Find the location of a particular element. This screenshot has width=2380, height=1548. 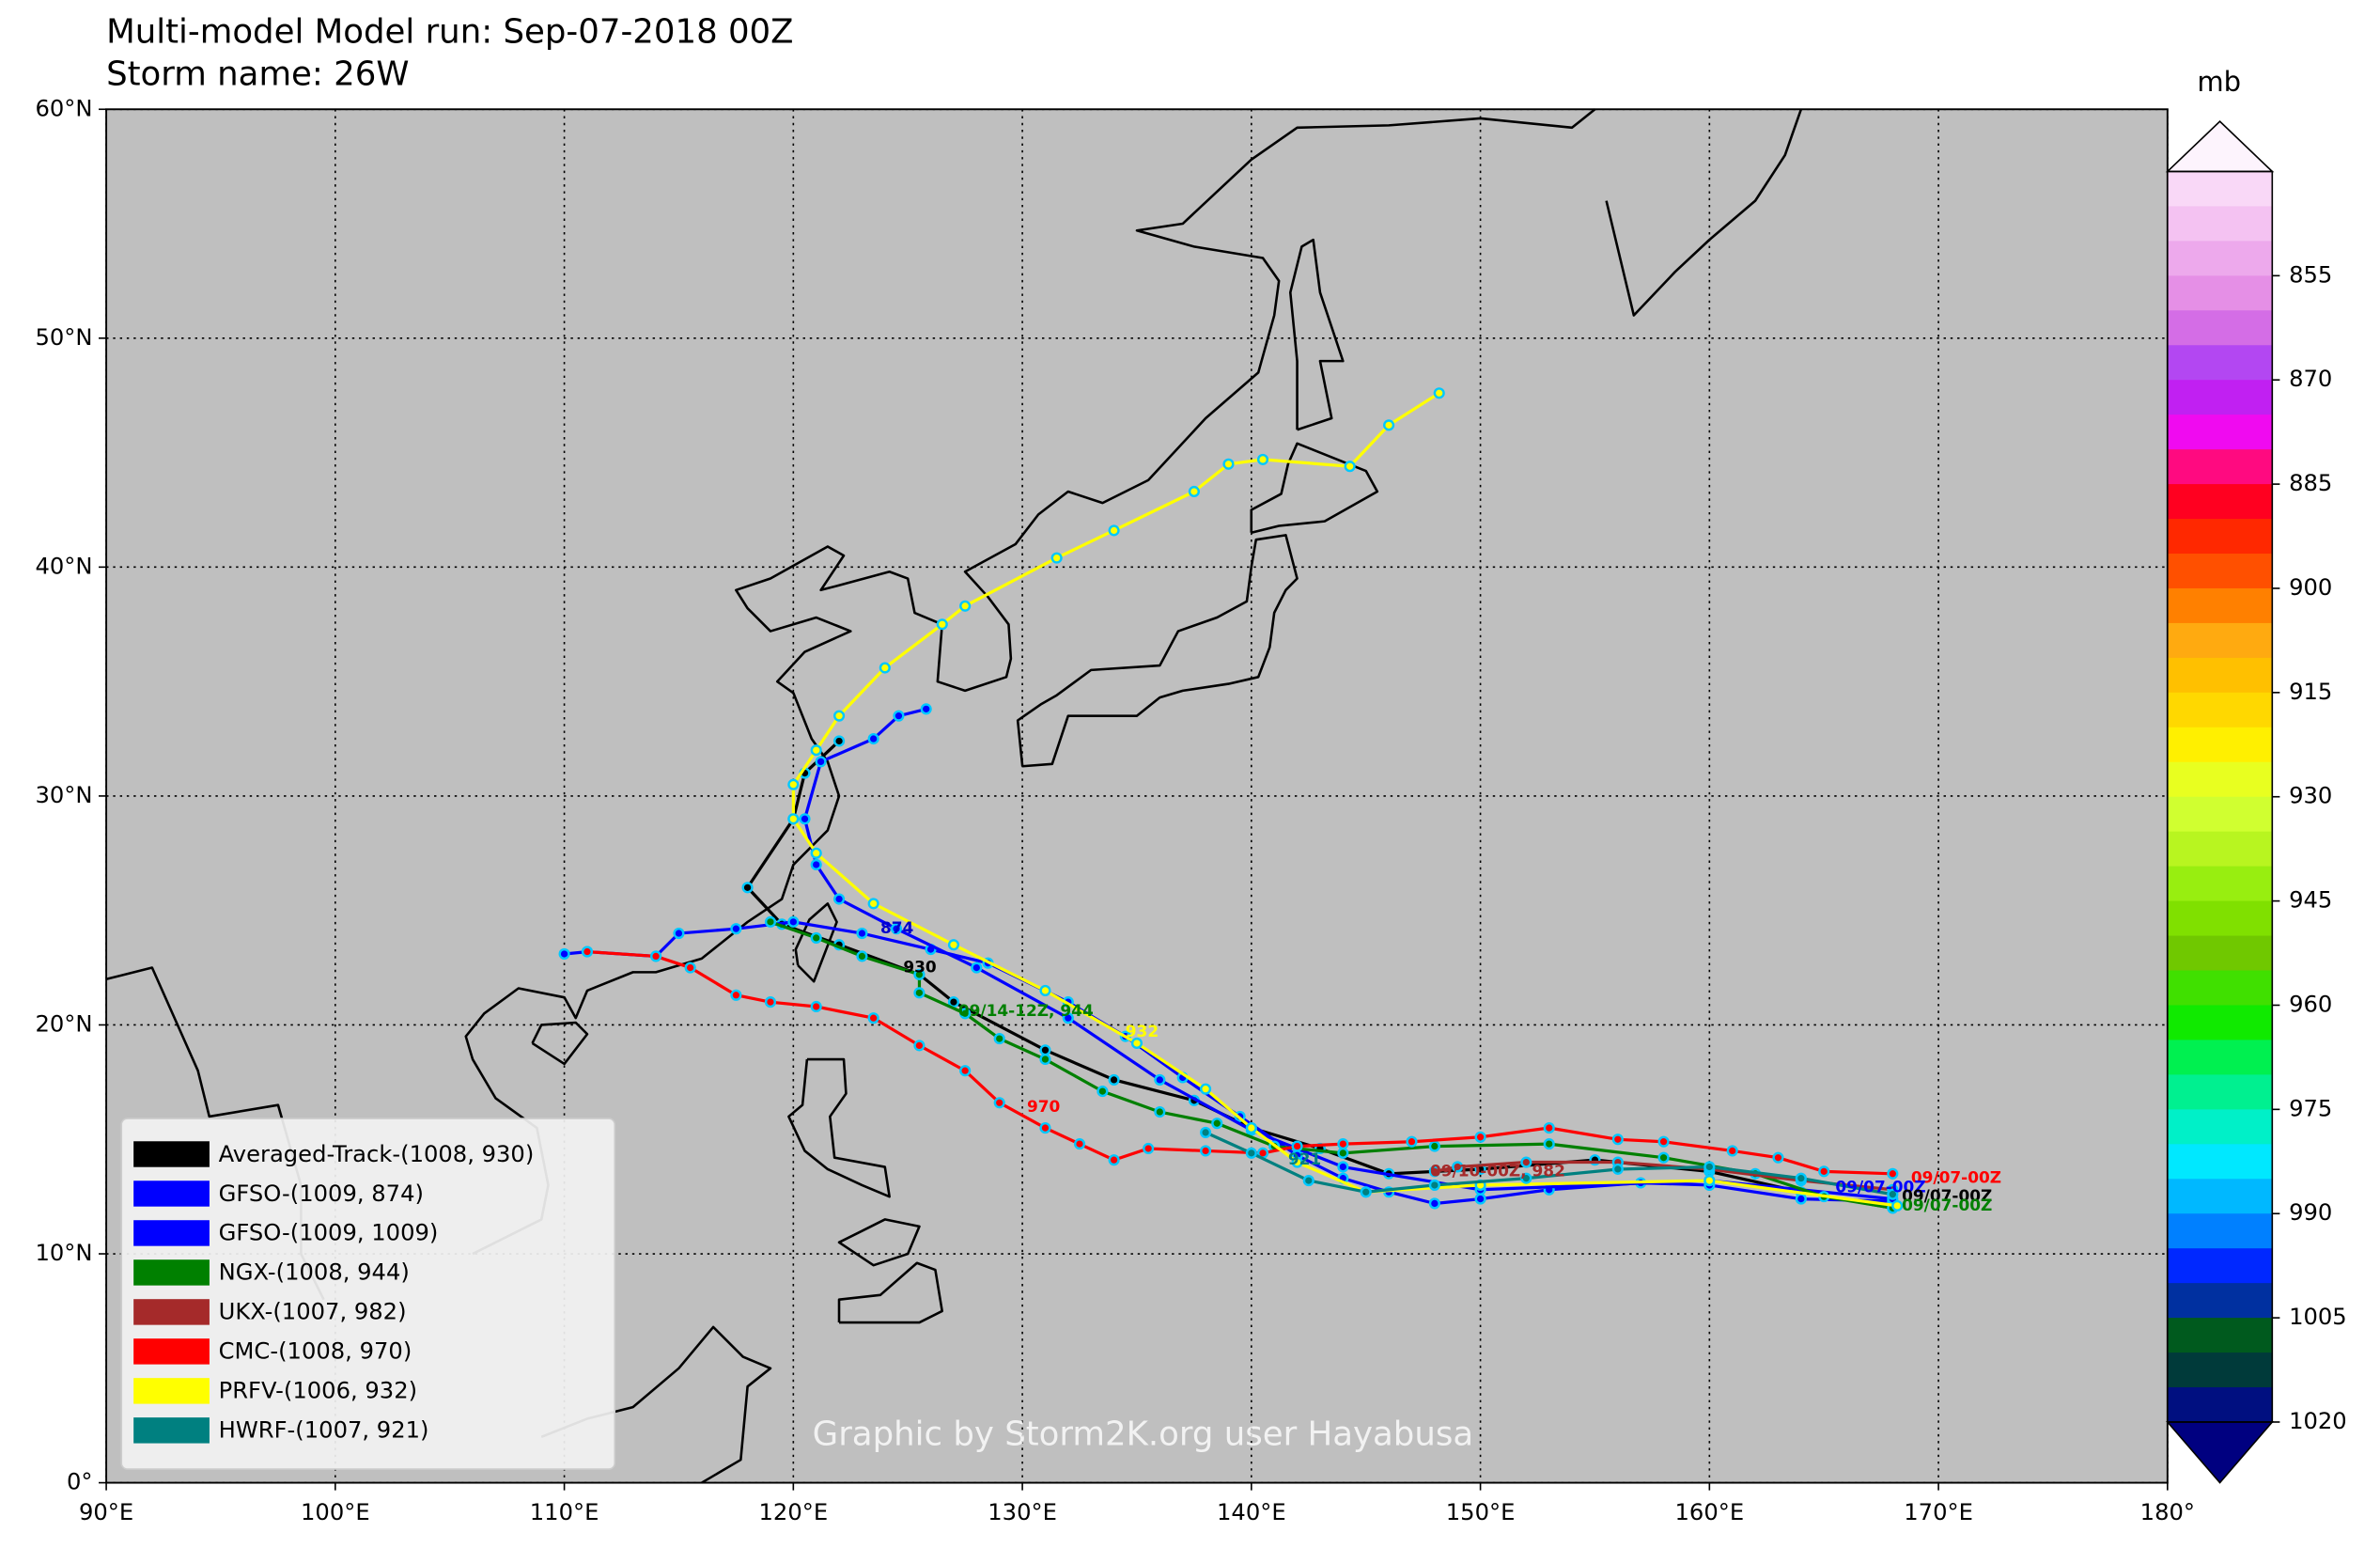

y-tick-label: 40°N is located at coordinates (63, 566).